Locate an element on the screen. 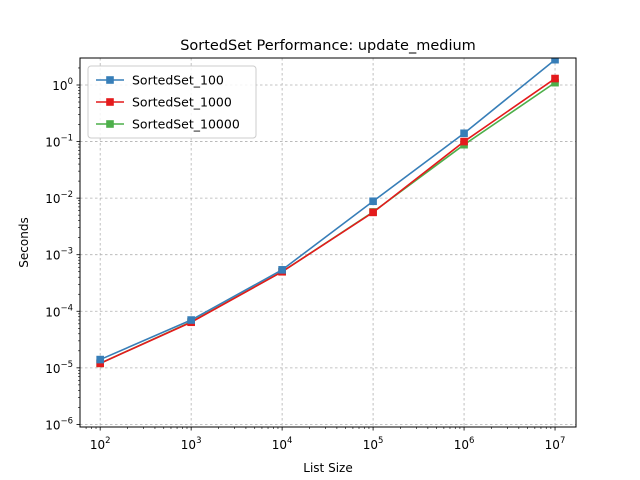 This screenshot has height=480, width=640. legend-label: SortedSet_100 is located at coordinates (178, 80).